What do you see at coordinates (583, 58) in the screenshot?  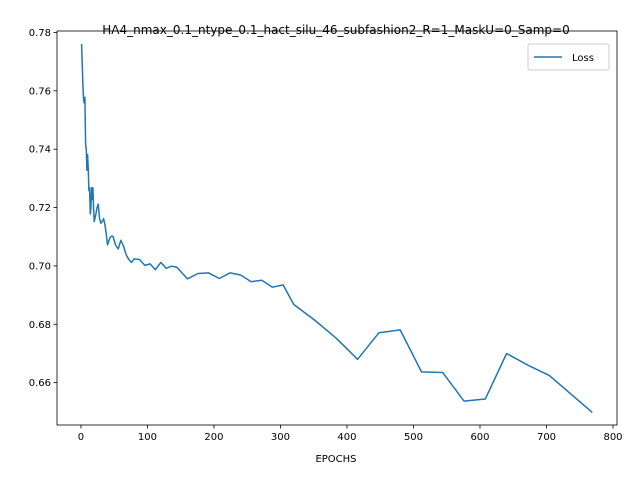 I see `legend-label: Loss` at bounding box center [583, 58].